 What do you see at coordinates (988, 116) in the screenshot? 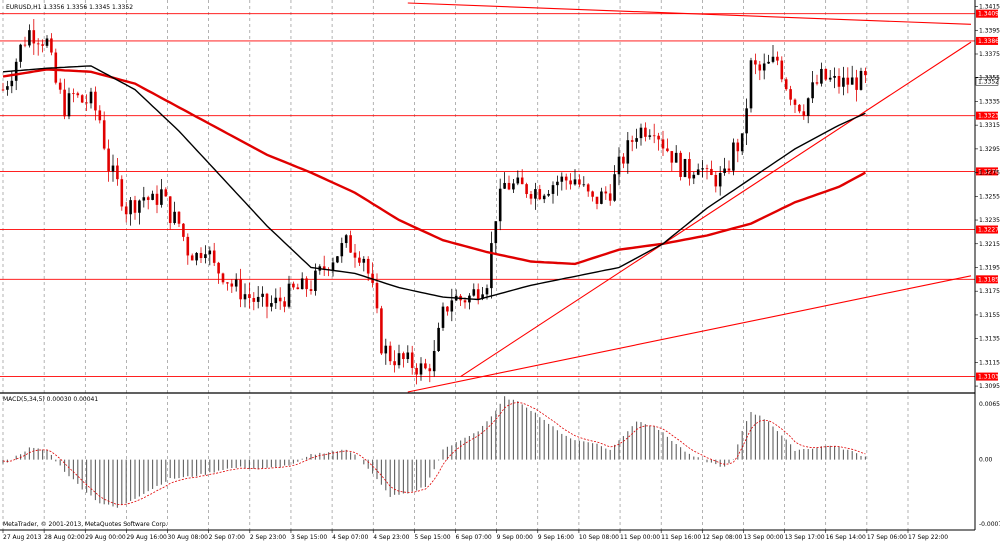
I see `level-tag-label: 1.3323` at bounding box center [988, 116].